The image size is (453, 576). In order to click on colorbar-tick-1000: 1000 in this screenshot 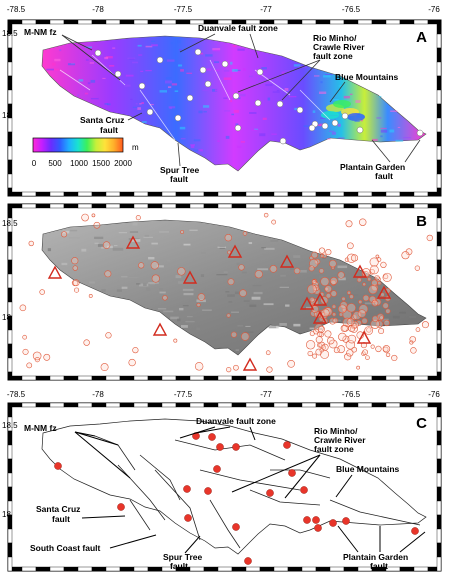, I will do `click(79, 163)`.